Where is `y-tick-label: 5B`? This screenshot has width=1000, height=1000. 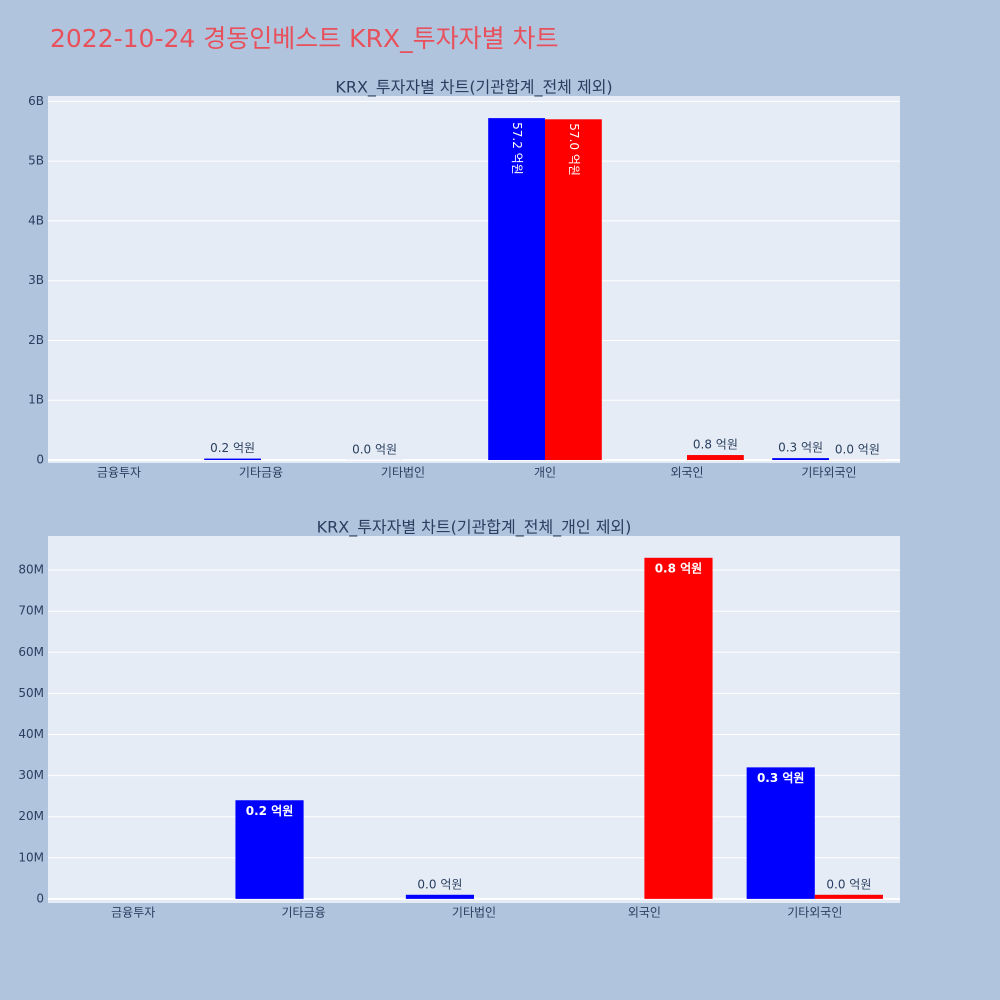
y-tick-label: 5B is located at coordinates (36, 161).